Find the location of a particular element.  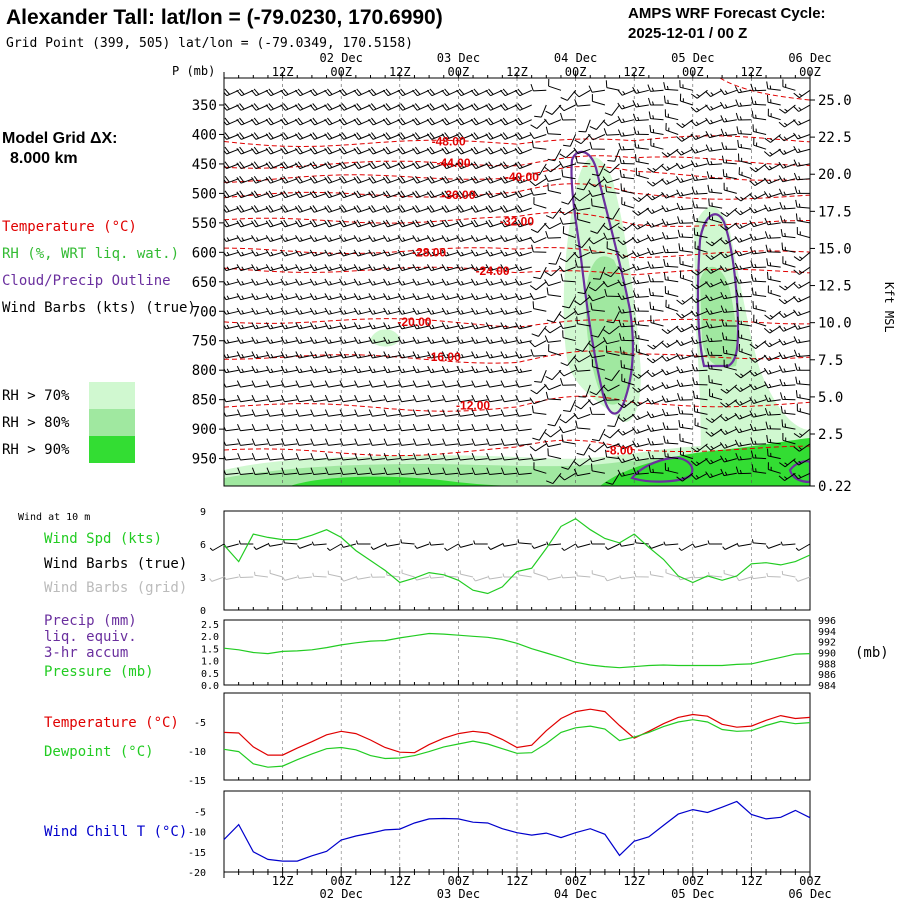

temperature-contour-label: -36.00 is located at coordinates (458, 195).